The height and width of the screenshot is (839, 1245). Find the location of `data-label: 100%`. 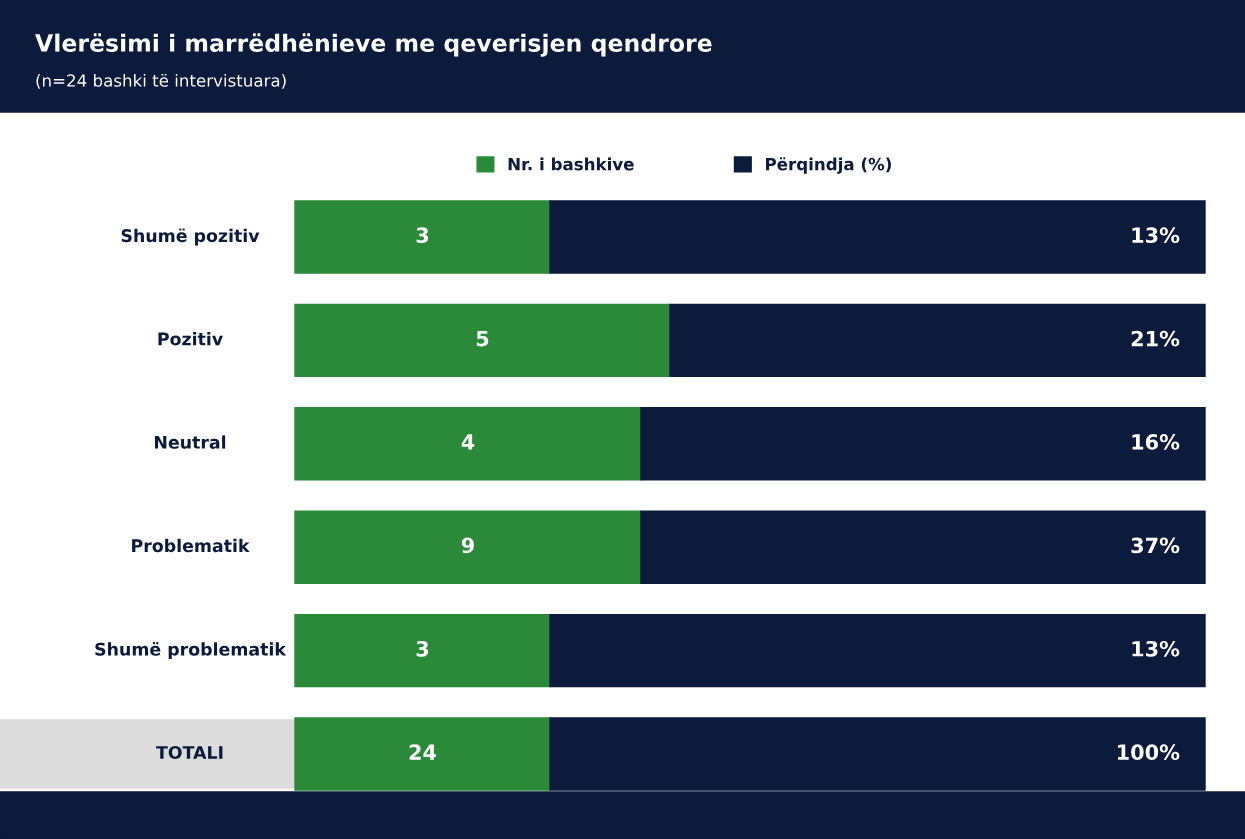

data-label: 100% is located at coordinates (1148, 752).